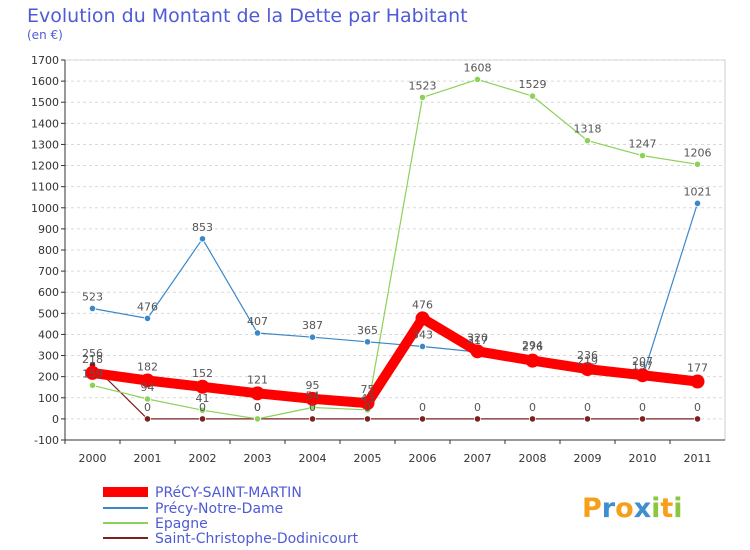 The height and width of the screenshot is (550, 750). Describe the element at coordinates (367, 330) in the screenshot. I see `data-label: 365` at that location.